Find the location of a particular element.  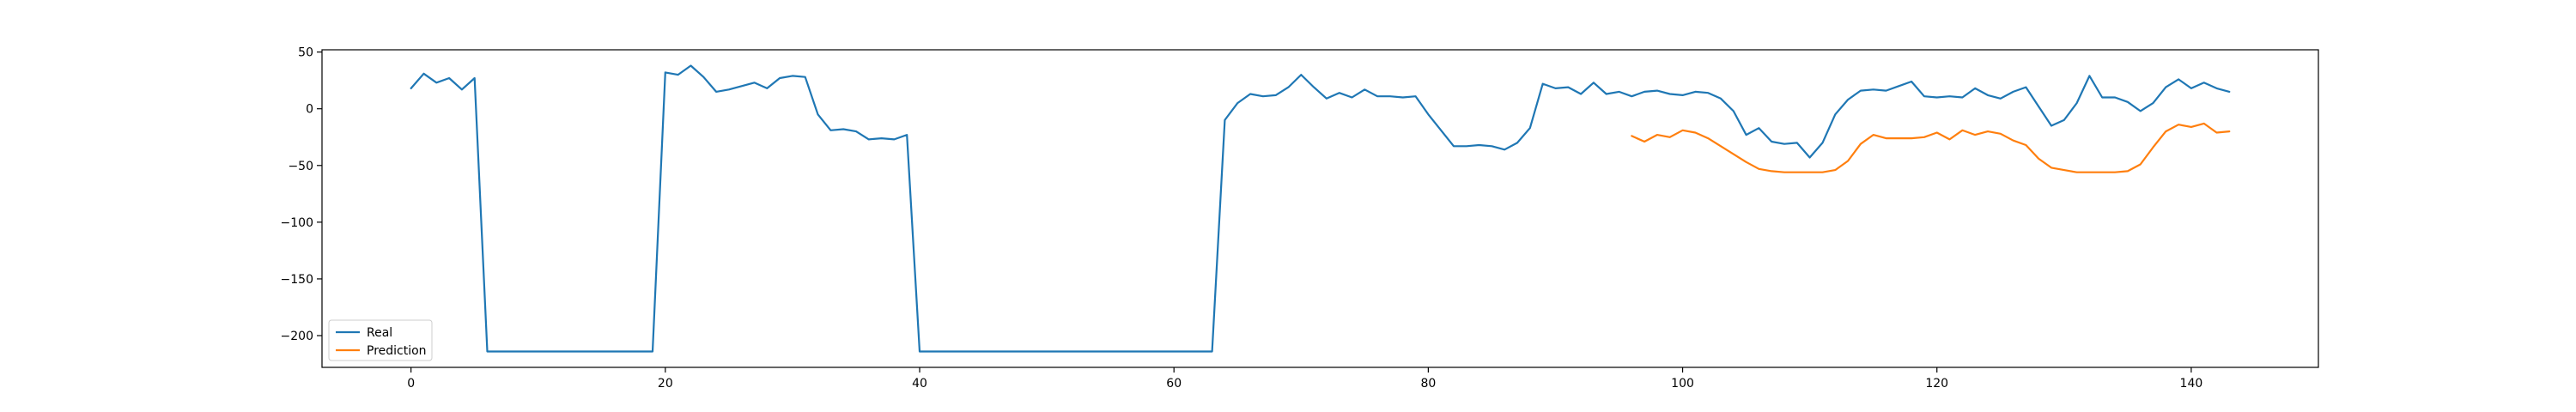

y-tick-label: −200 is located at coordinates (297, 336).